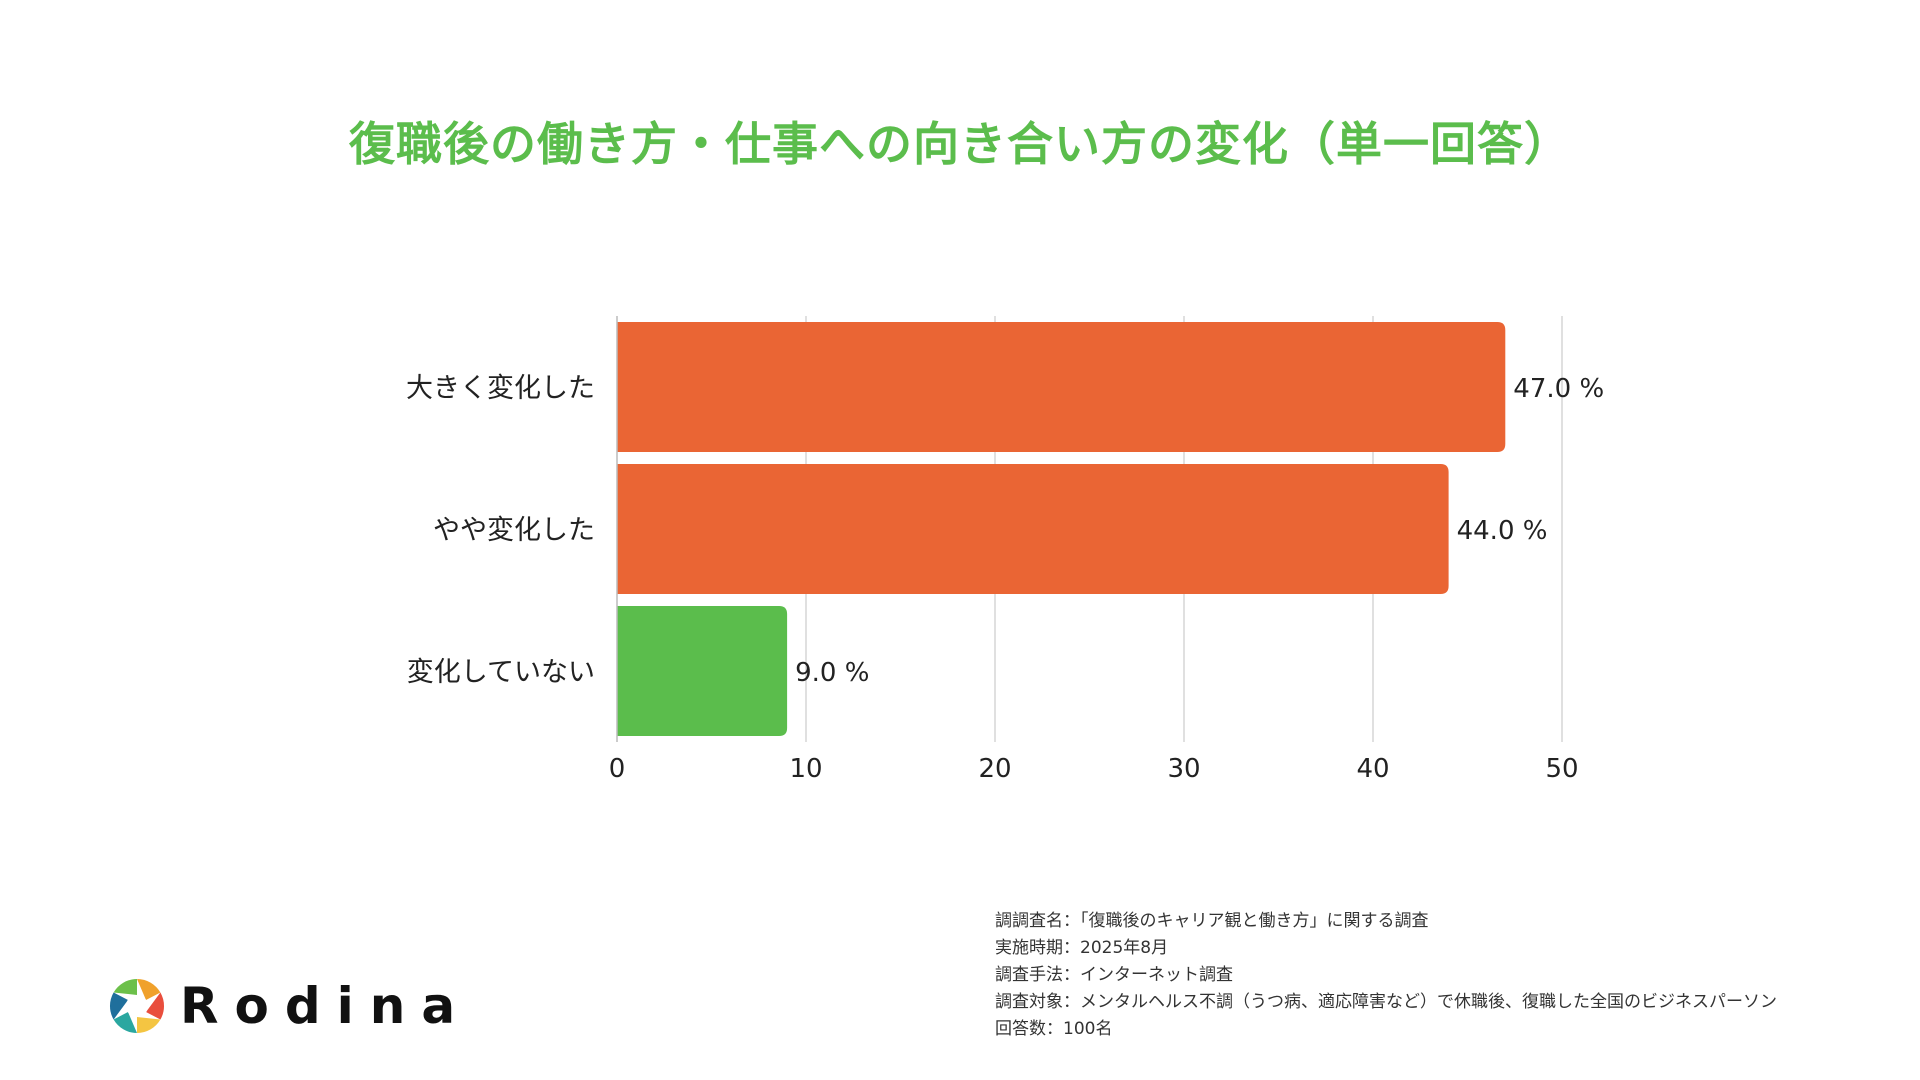 The image size is (1920, 1080). What do you see at coordinates (617, 769) in the screenshot?
I see `x-tick-label: 0` at bounding box center [617, 769].